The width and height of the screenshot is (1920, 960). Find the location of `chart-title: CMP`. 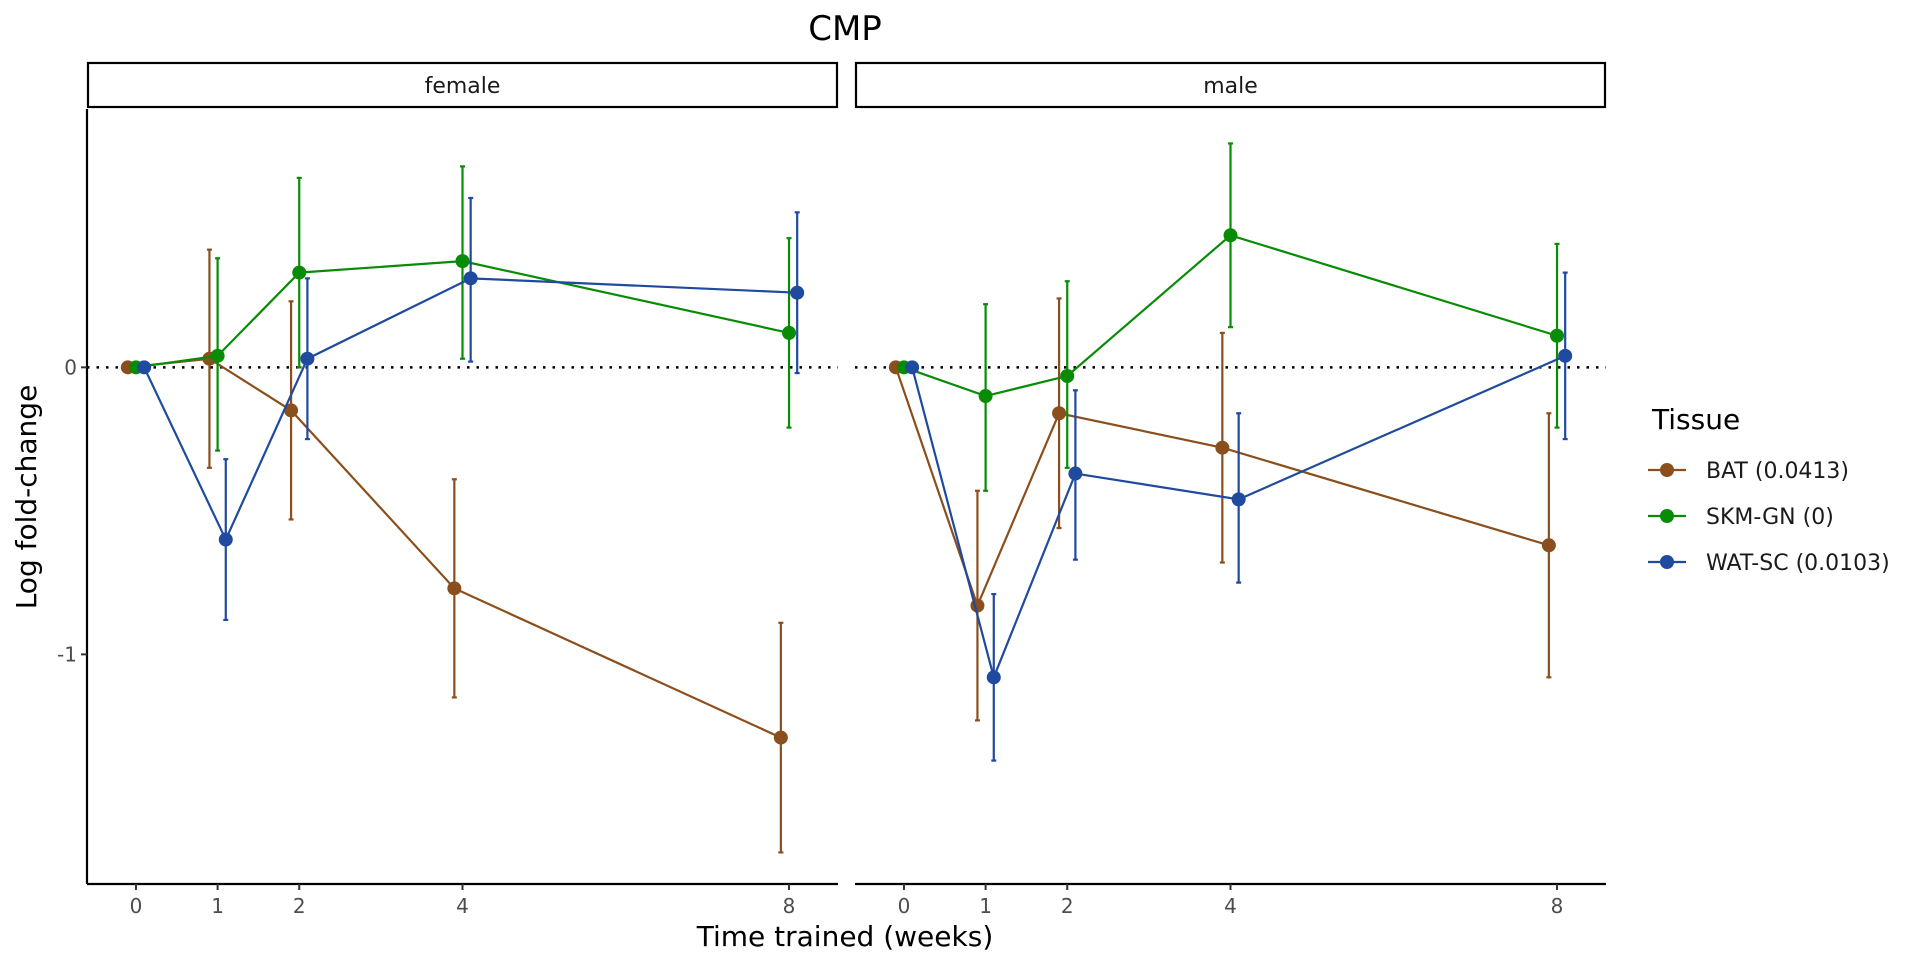

chart-title: CMP is located at coordinates (845, 29).